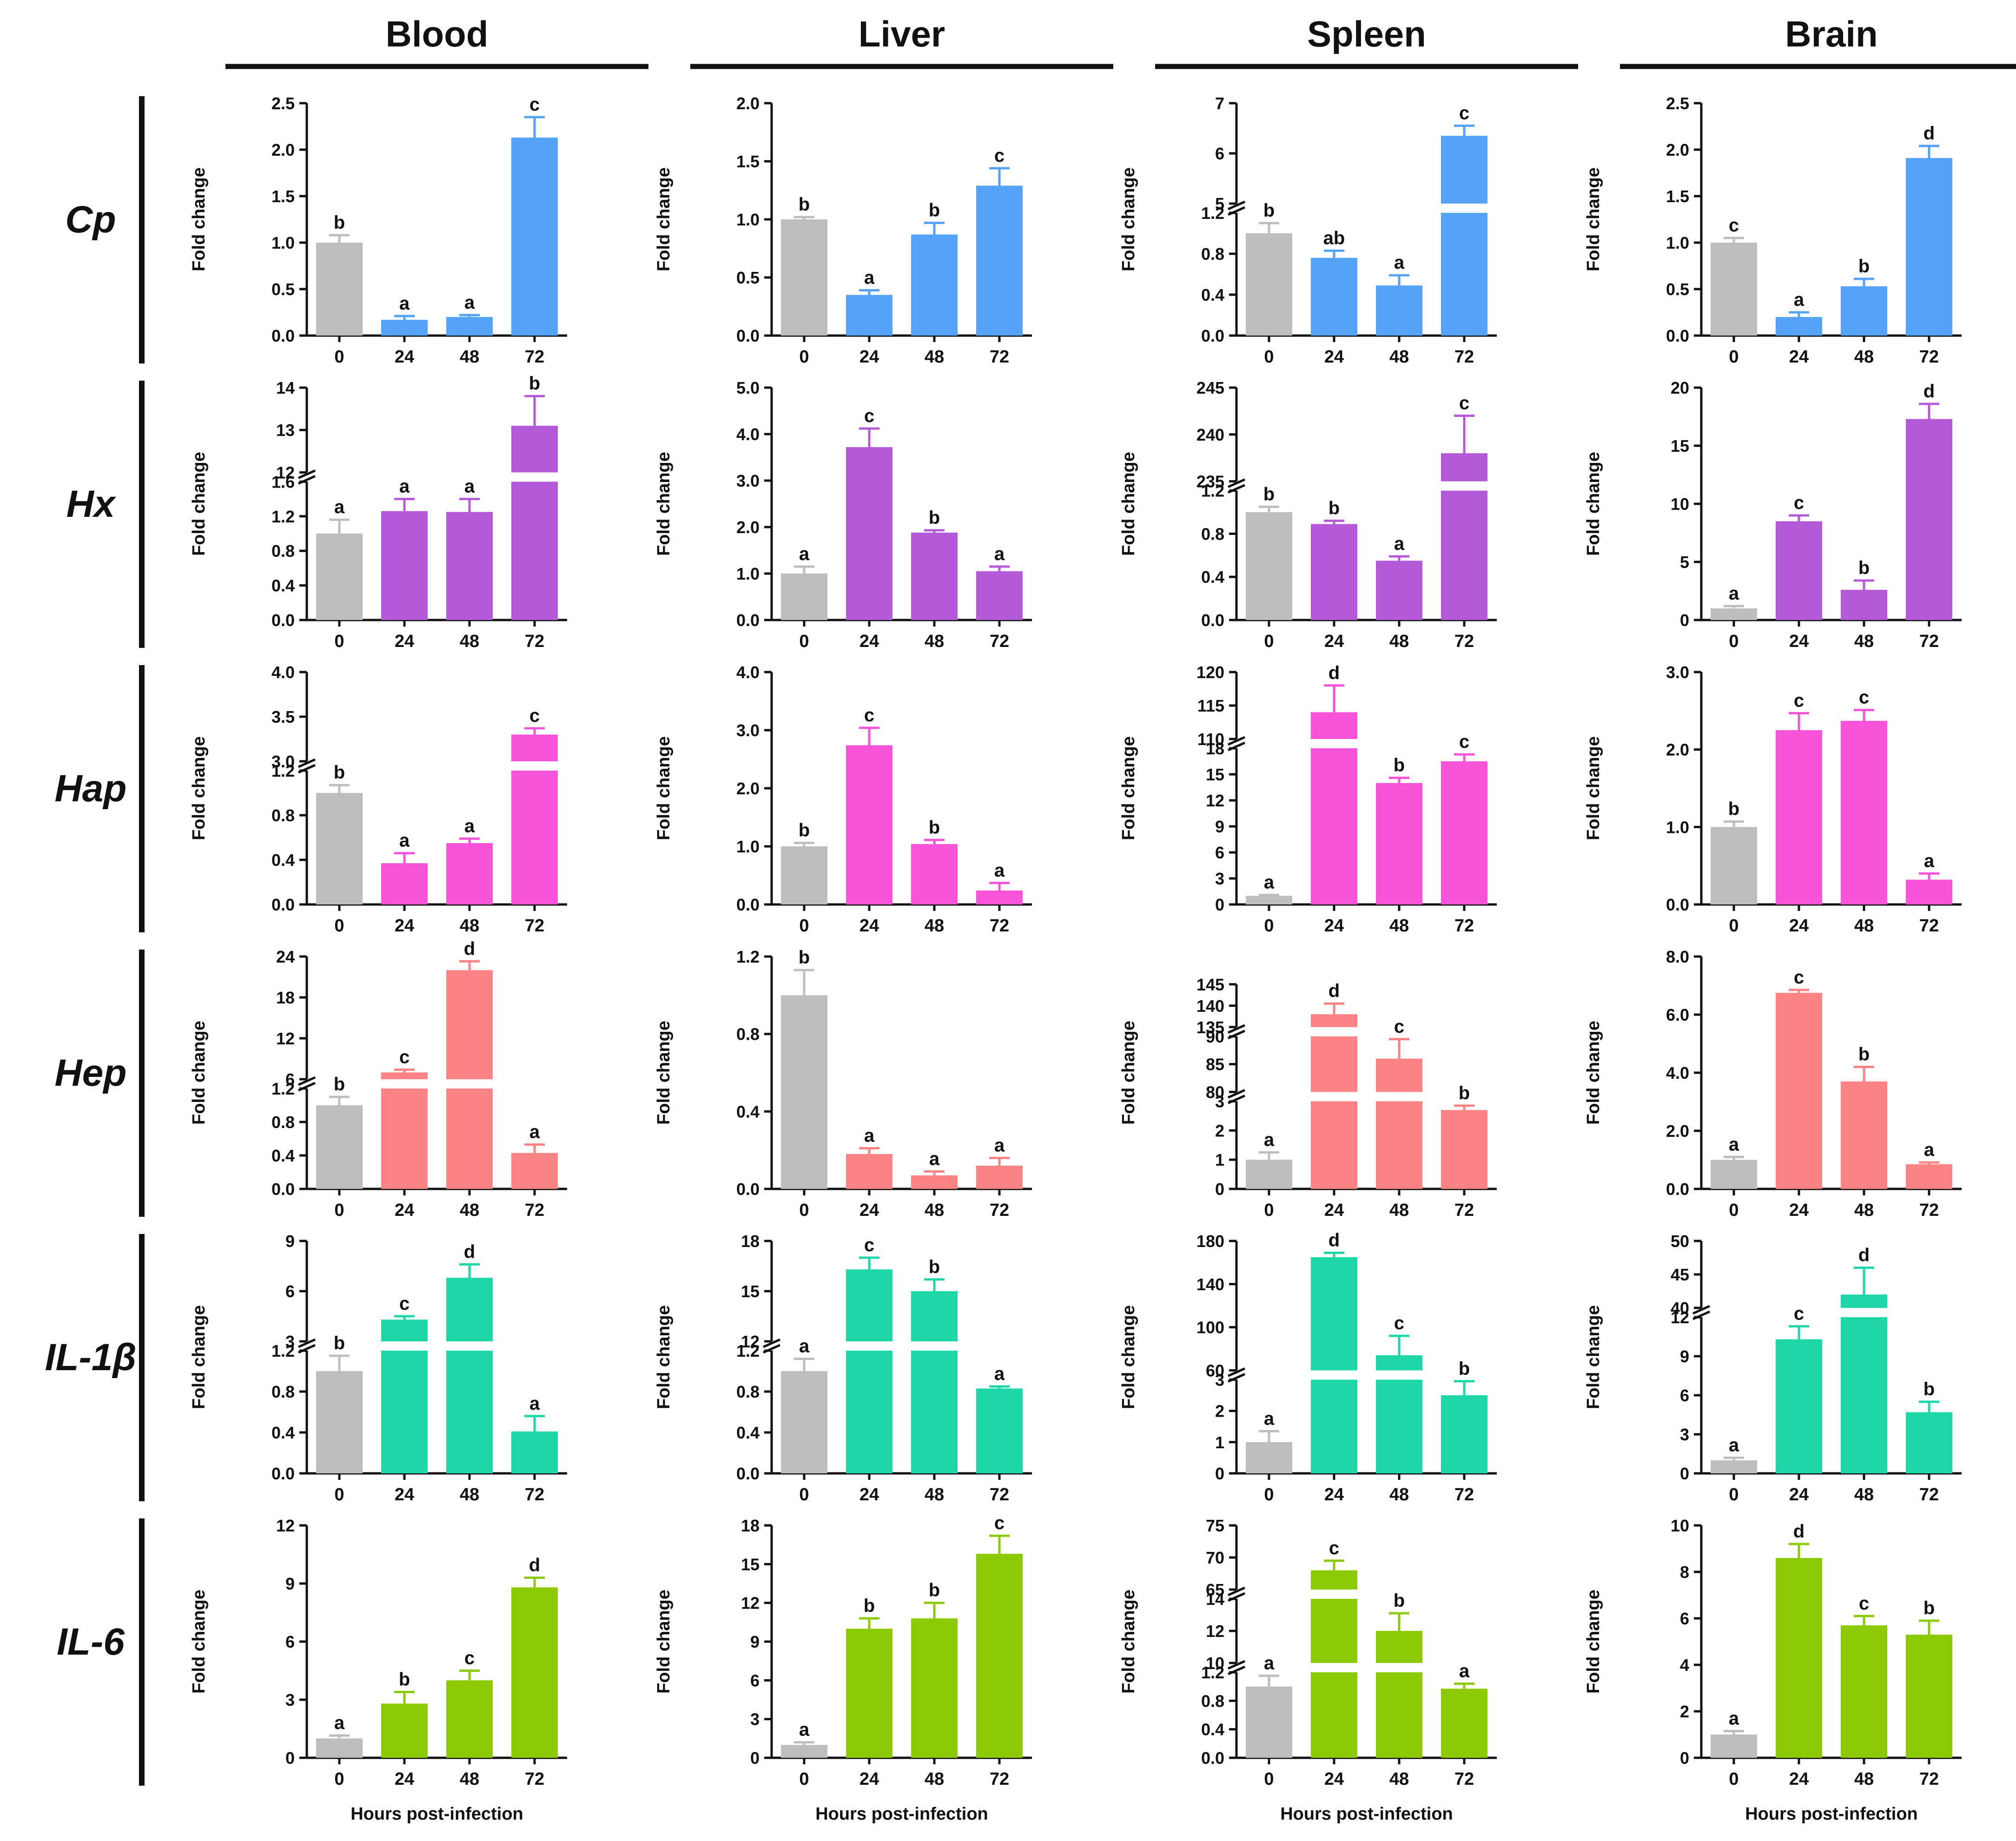  Describe the element at coordinates (91, 789) in the screenshot. I see `row-label-hap: Hap` at that location.